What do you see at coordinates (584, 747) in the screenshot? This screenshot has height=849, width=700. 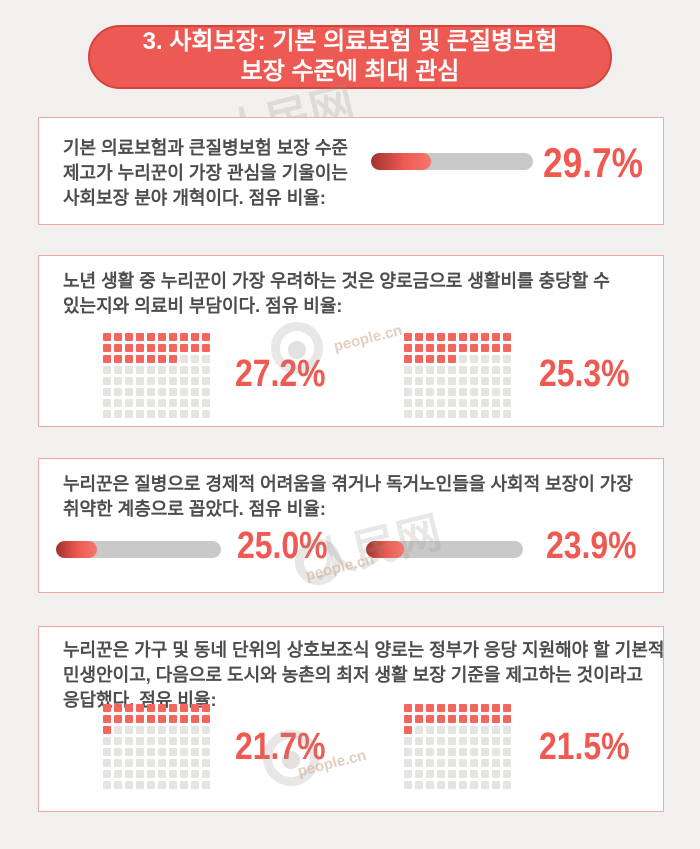 I see `percentage-label: 21.5%` at bounding box center [584, 747].